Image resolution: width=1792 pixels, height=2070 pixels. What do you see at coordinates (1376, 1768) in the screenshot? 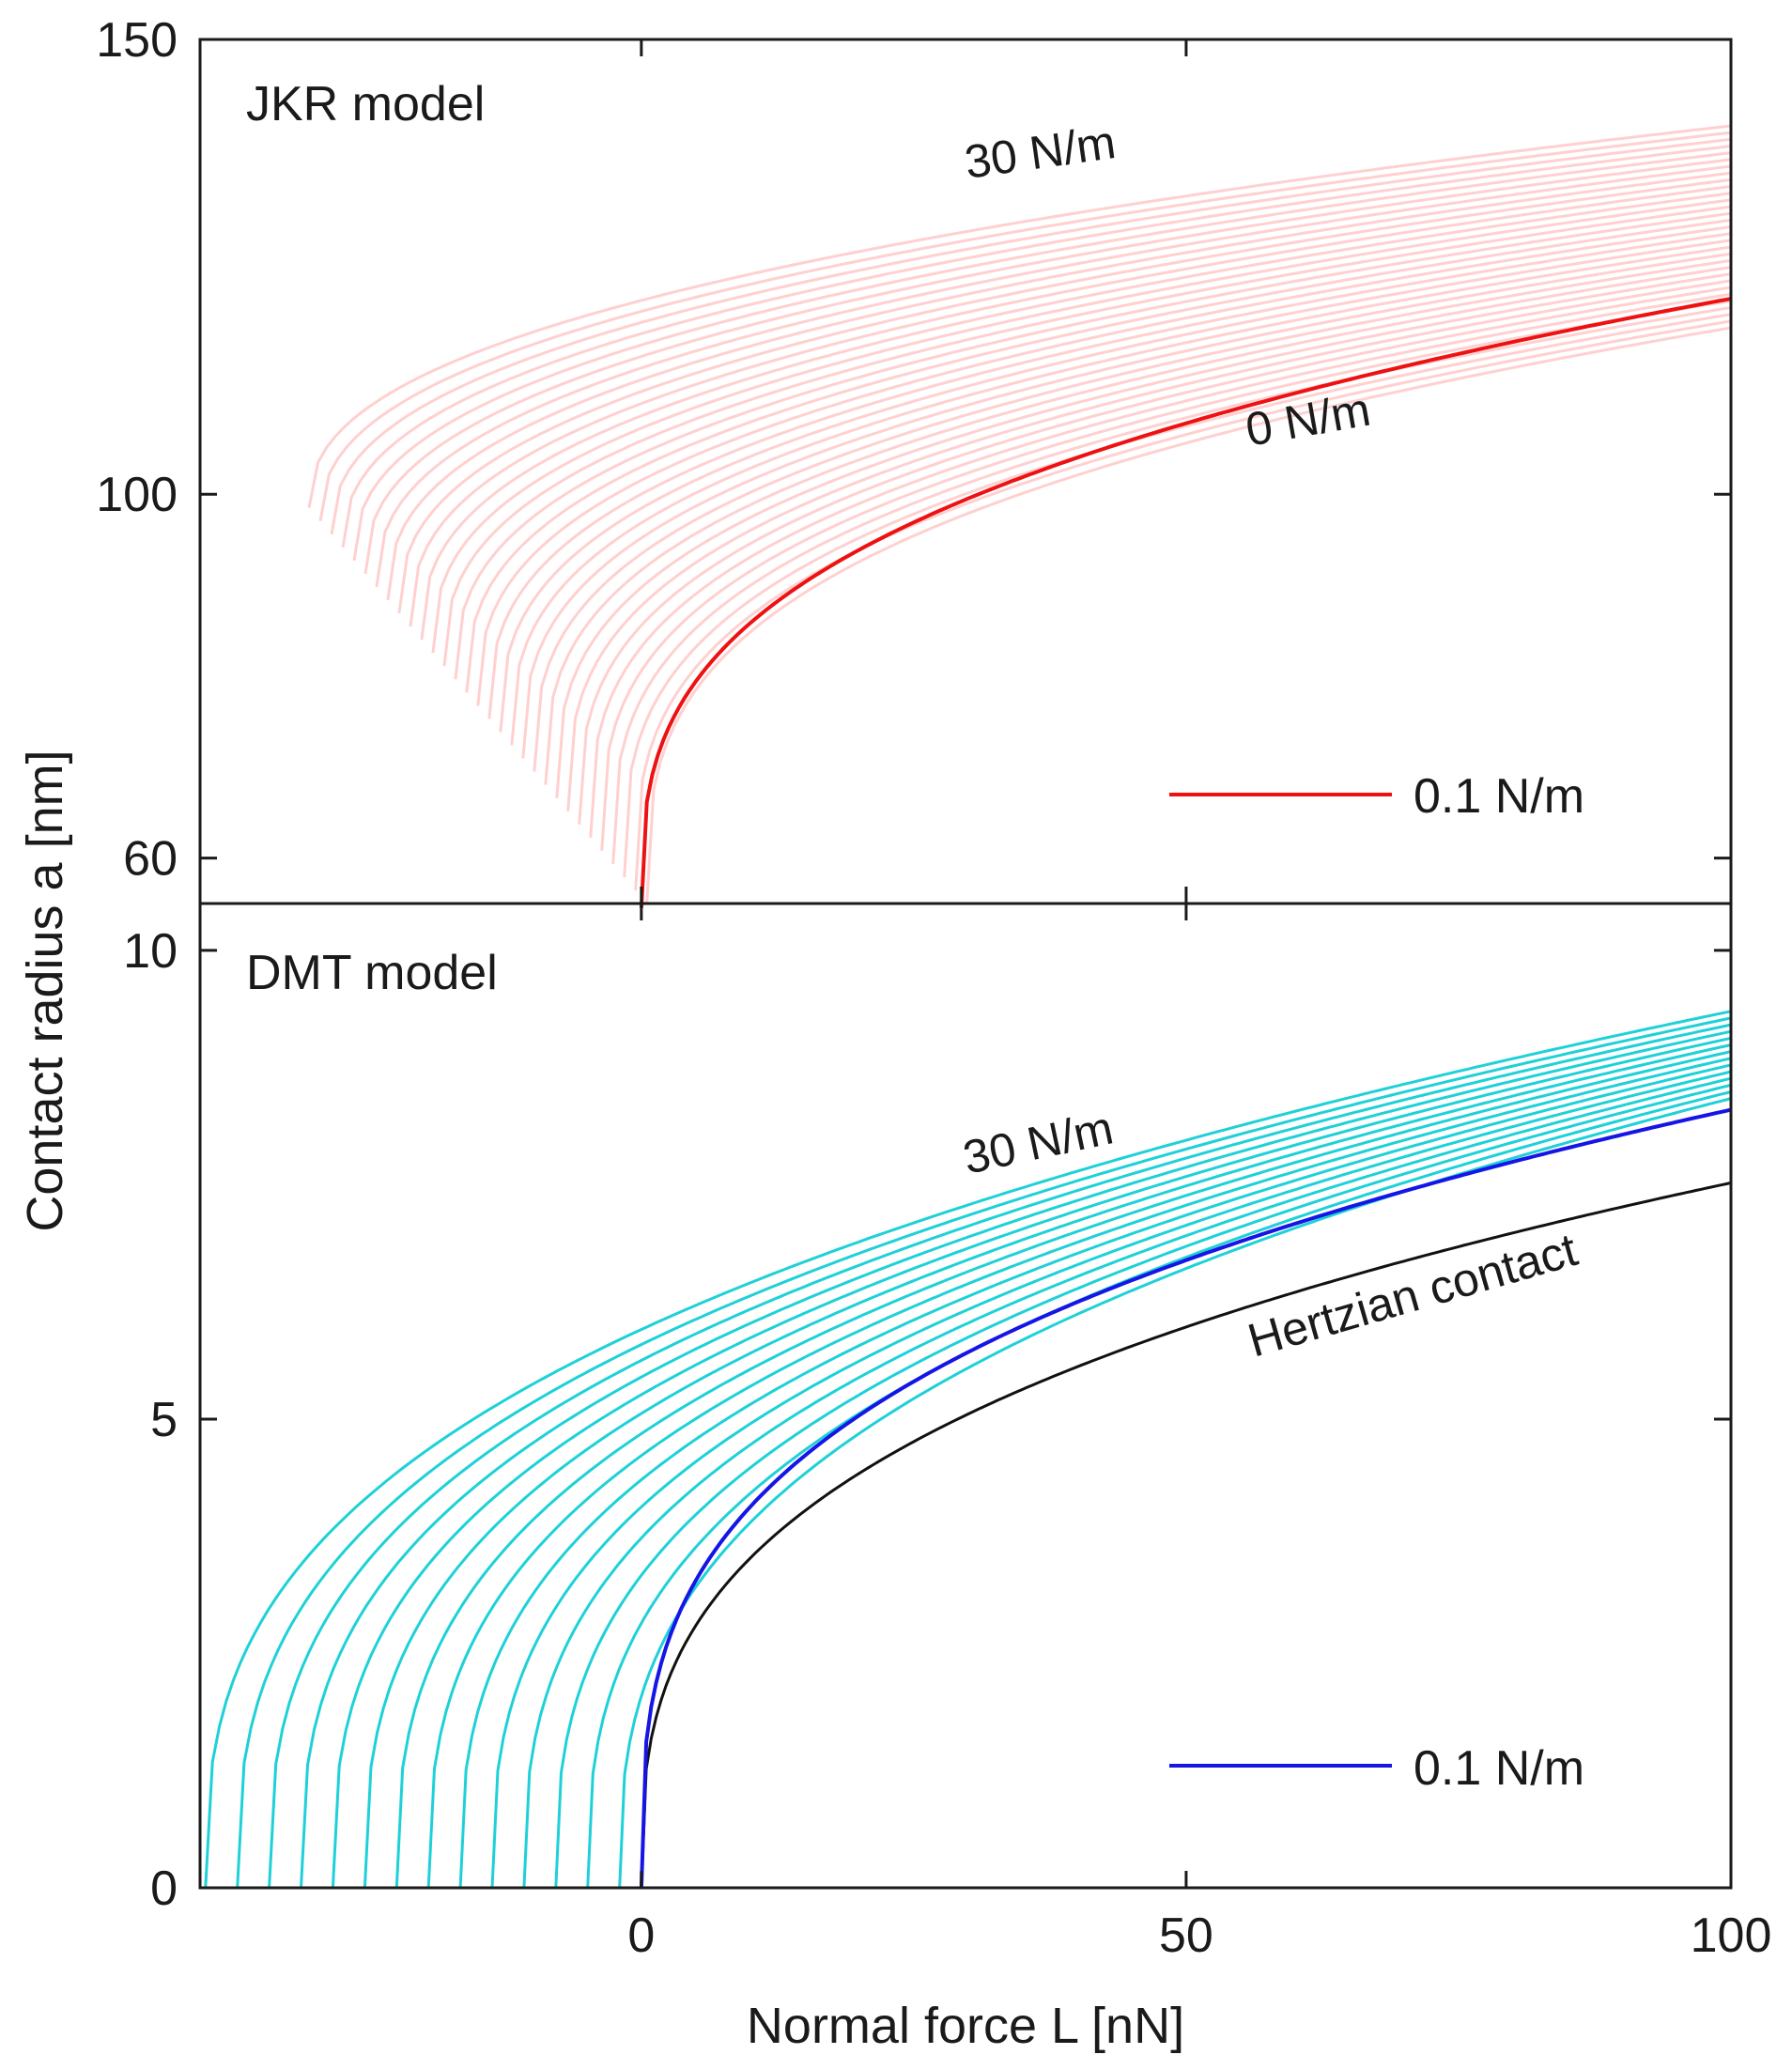
I see `dmt-legend: 0.1 N/m` at bounding box center [1376, 1768].